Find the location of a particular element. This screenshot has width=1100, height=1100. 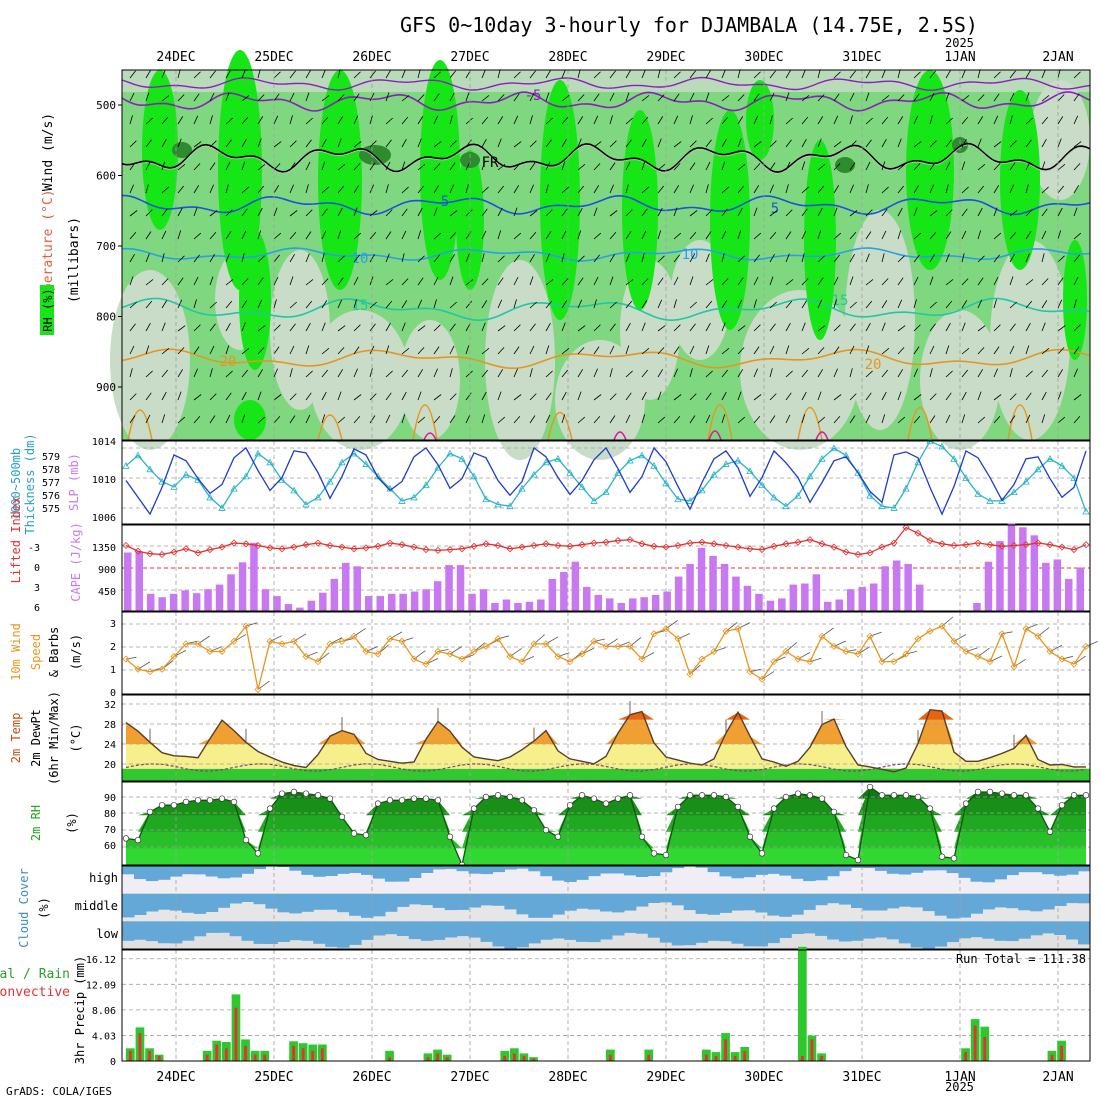

cape-tick: 450 is located at coordinates (107, 592).